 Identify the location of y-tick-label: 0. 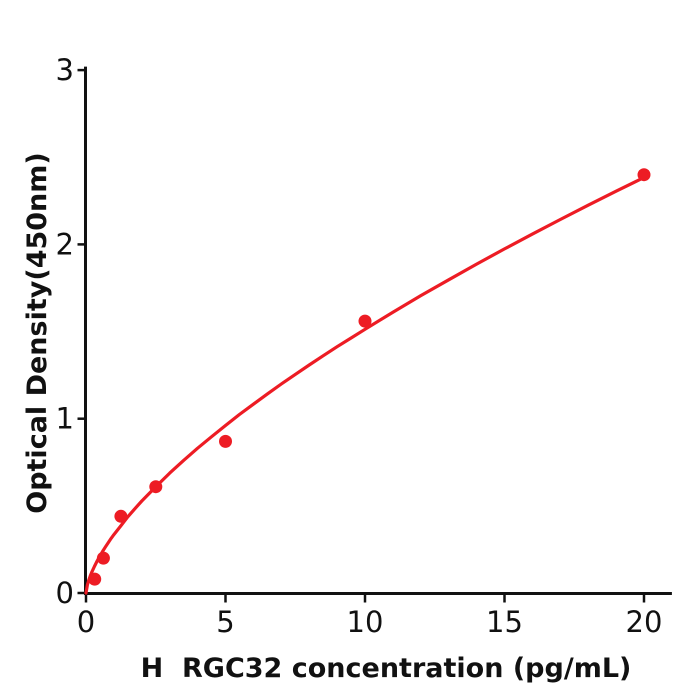
(65, 593).